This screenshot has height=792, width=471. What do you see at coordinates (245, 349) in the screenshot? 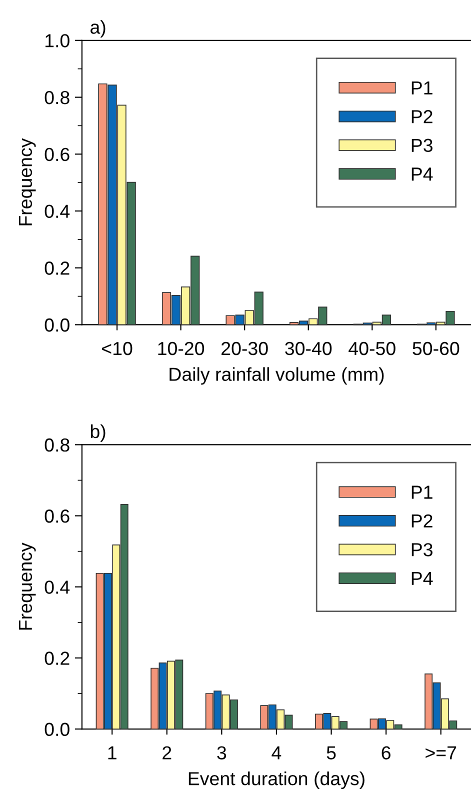
I see `x-tick-label: 20-30` at bounding box center [245, 349].